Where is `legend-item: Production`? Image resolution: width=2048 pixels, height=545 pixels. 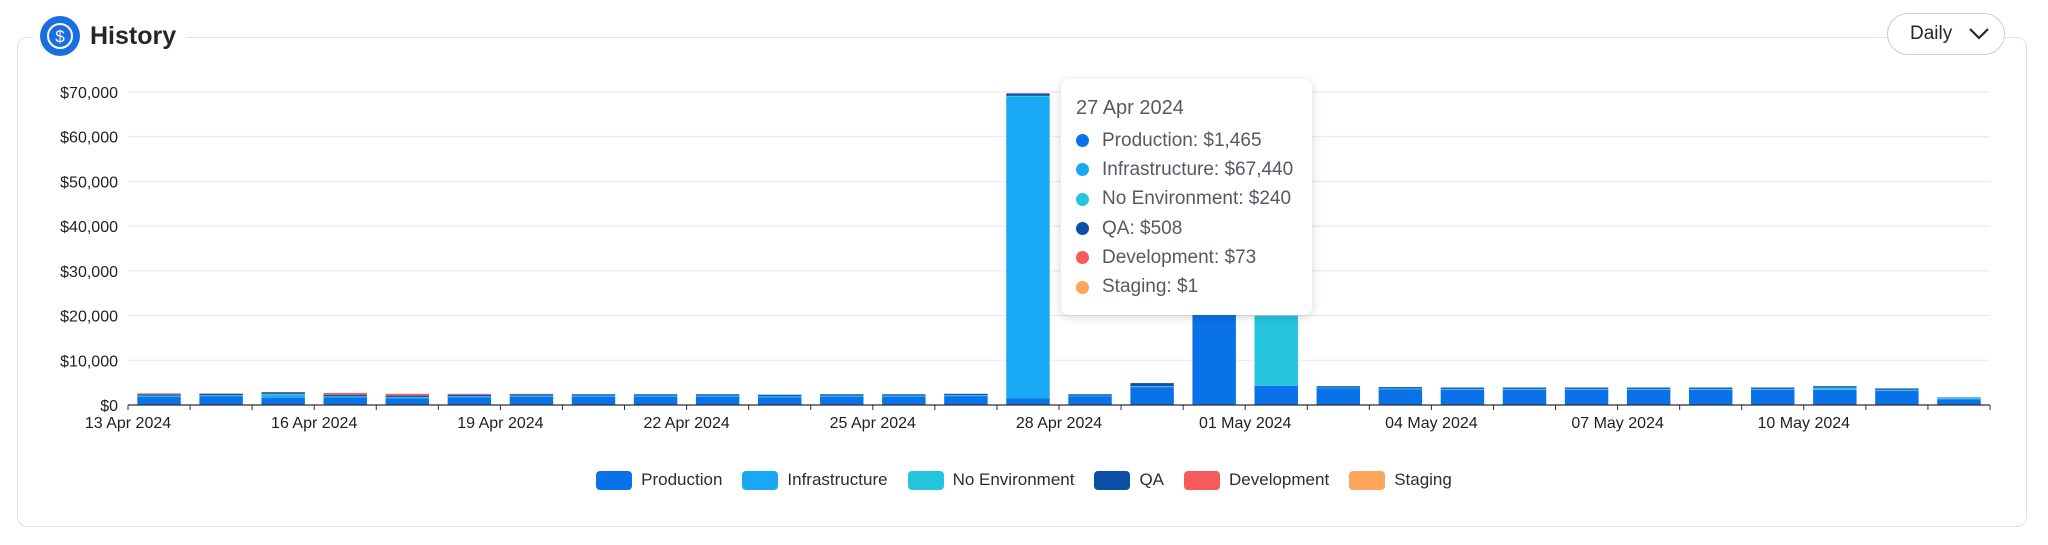
legend-item: Production is located at coordinates (659, 480).